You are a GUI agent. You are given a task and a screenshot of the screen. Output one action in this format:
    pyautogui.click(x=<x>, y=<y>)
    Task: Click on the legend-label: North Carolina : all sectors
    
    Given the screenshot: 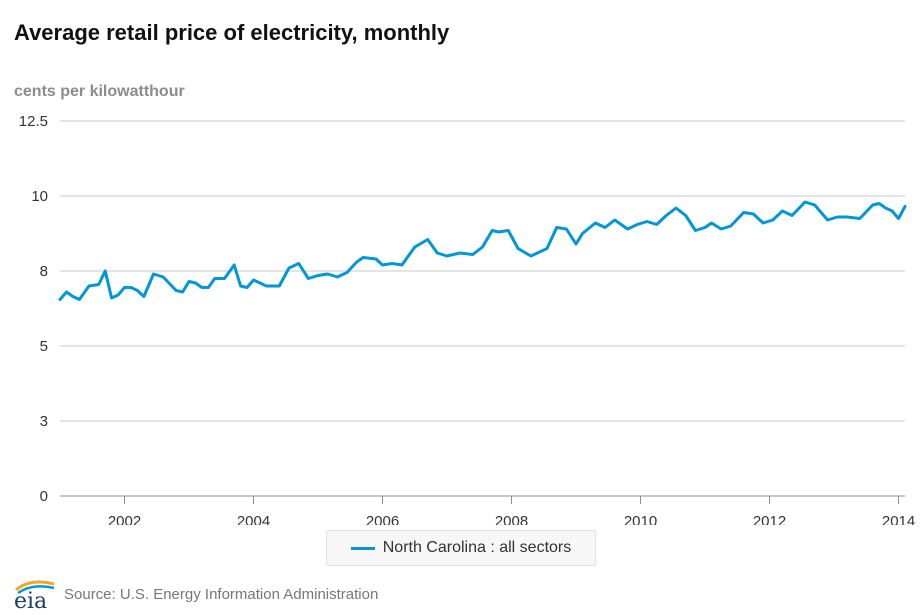 What is the action you would take?
    pyautogui.click(x=477, y=547)
    